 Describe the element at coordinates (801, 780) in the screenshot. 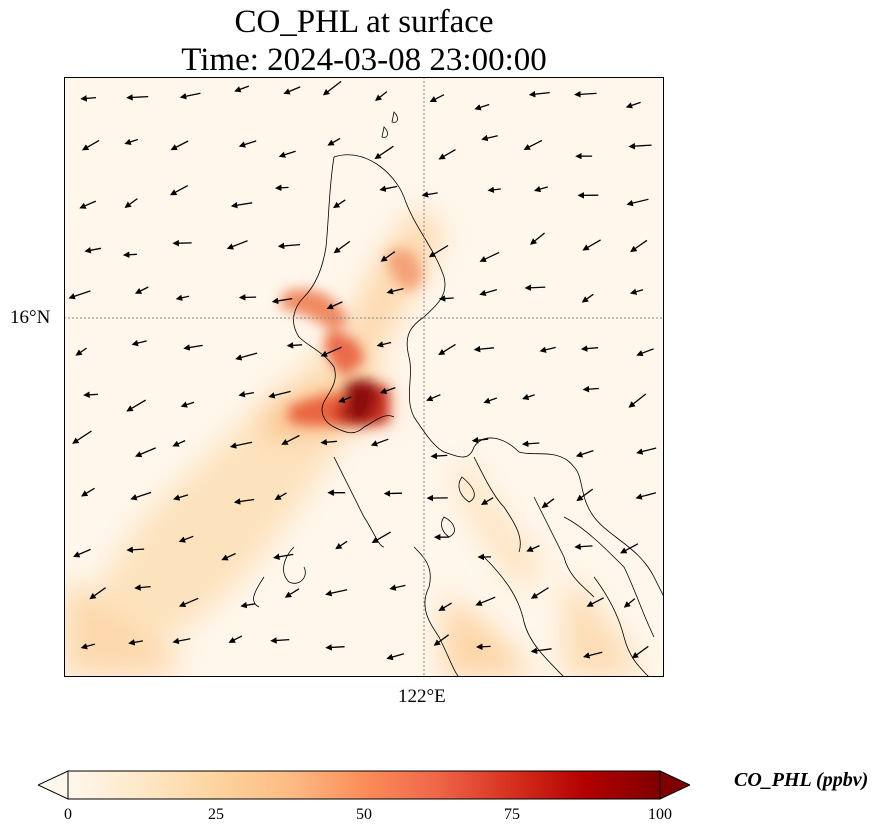

I see `colorbar-label: CO_PHL (ppbv)` at that location.